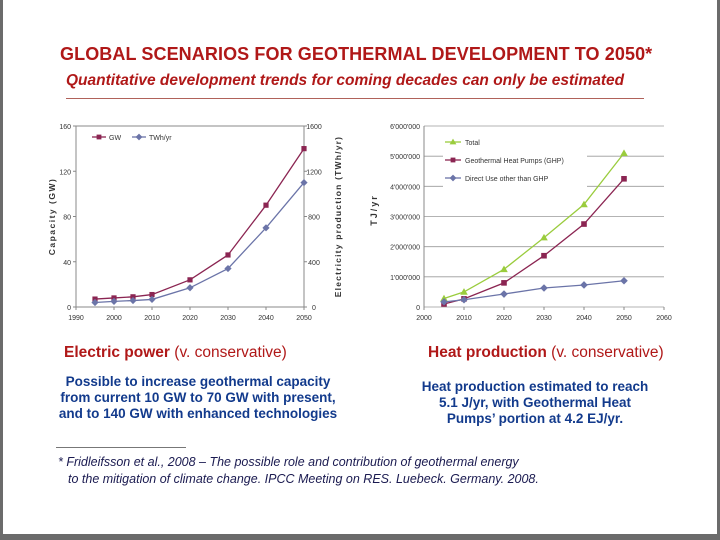  What do you see at coordinates (115, 138) in the screenshot?
I see `legend-label: GW` at bounding box center [115, 138].